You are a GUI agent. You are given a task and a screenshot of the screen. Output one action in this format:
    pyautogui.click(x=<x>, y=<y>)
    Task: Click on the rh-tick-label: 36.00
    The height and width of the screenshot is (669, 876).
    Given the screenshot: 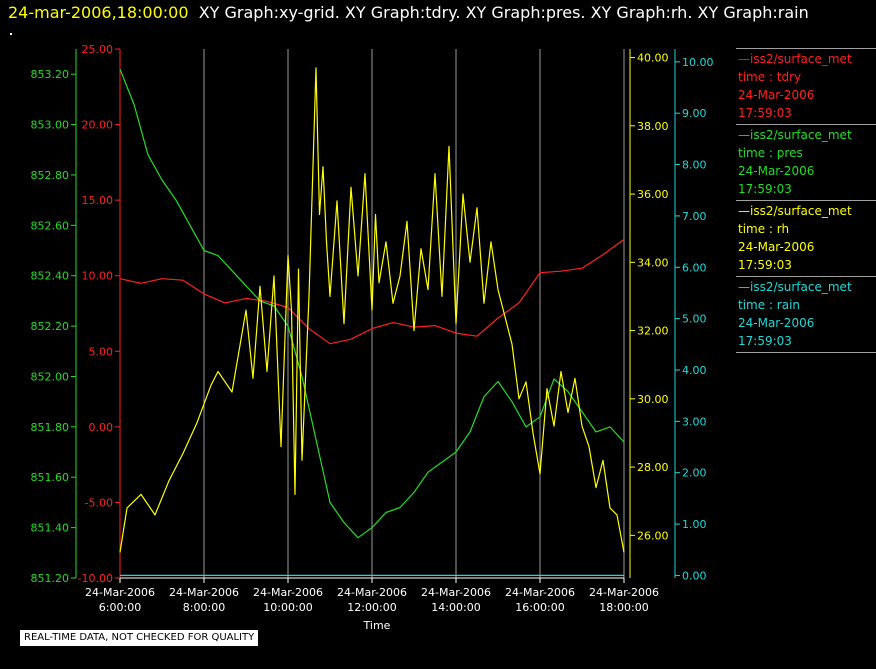 What is the action you would take?
    pyautogui.click(x=653, y=194)
    